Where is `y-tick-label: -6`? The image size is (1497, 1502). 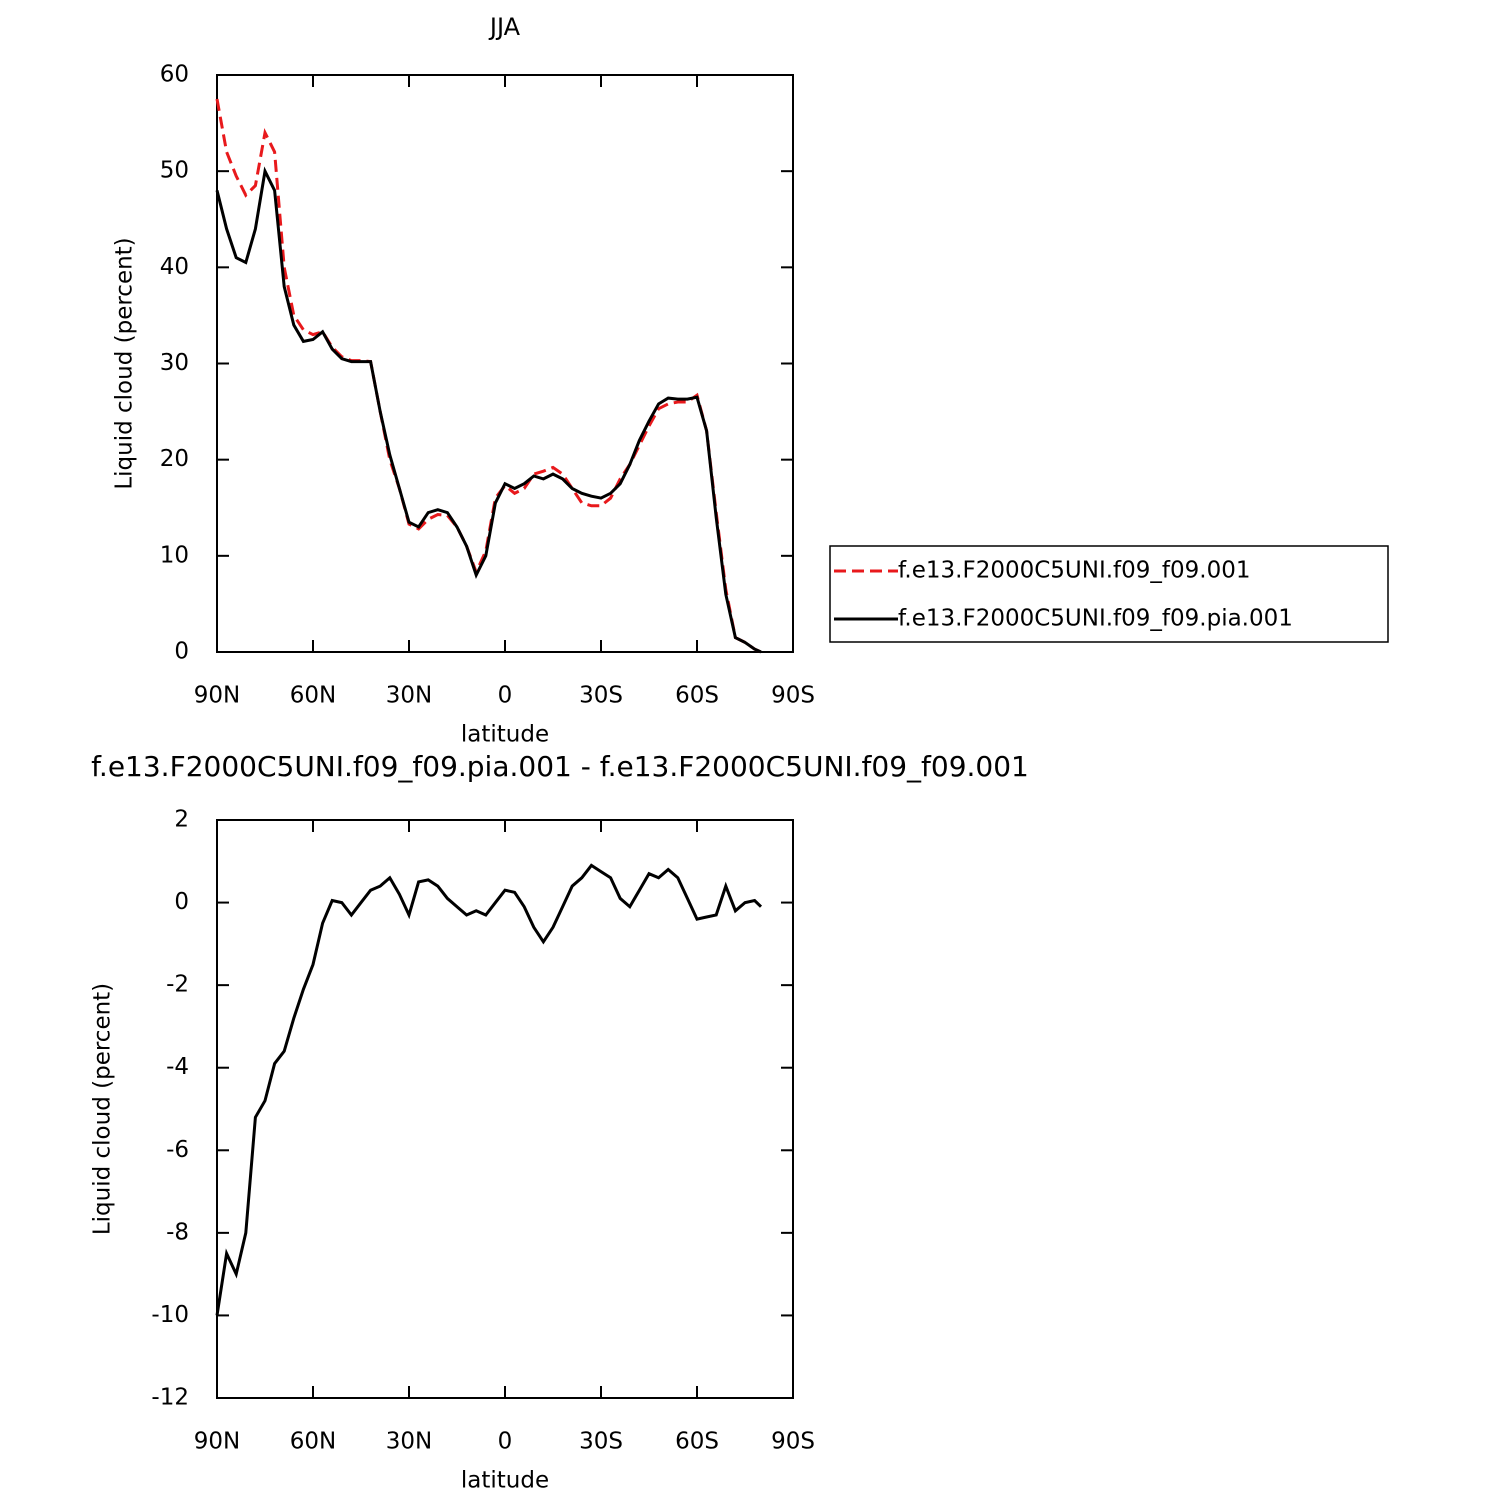 y-tick-label: -6 is located at coordinates (177, 1150).